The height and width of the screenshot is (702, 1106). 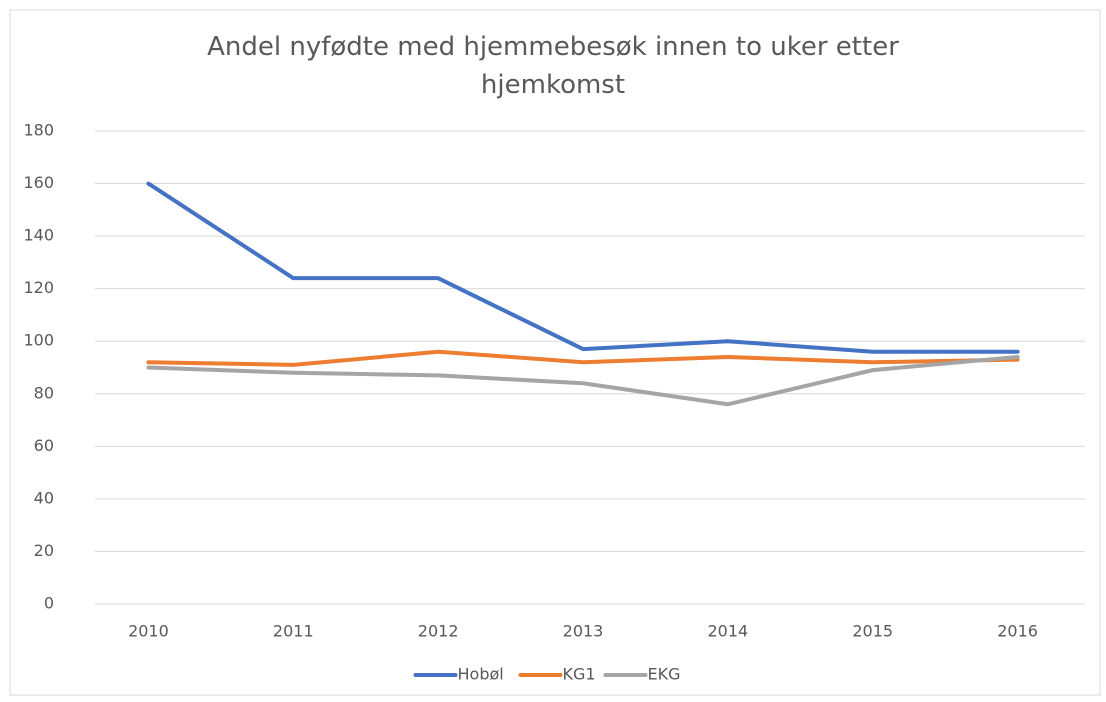 I want to click on y-tick-label: 180, so click(x=38, y=130).